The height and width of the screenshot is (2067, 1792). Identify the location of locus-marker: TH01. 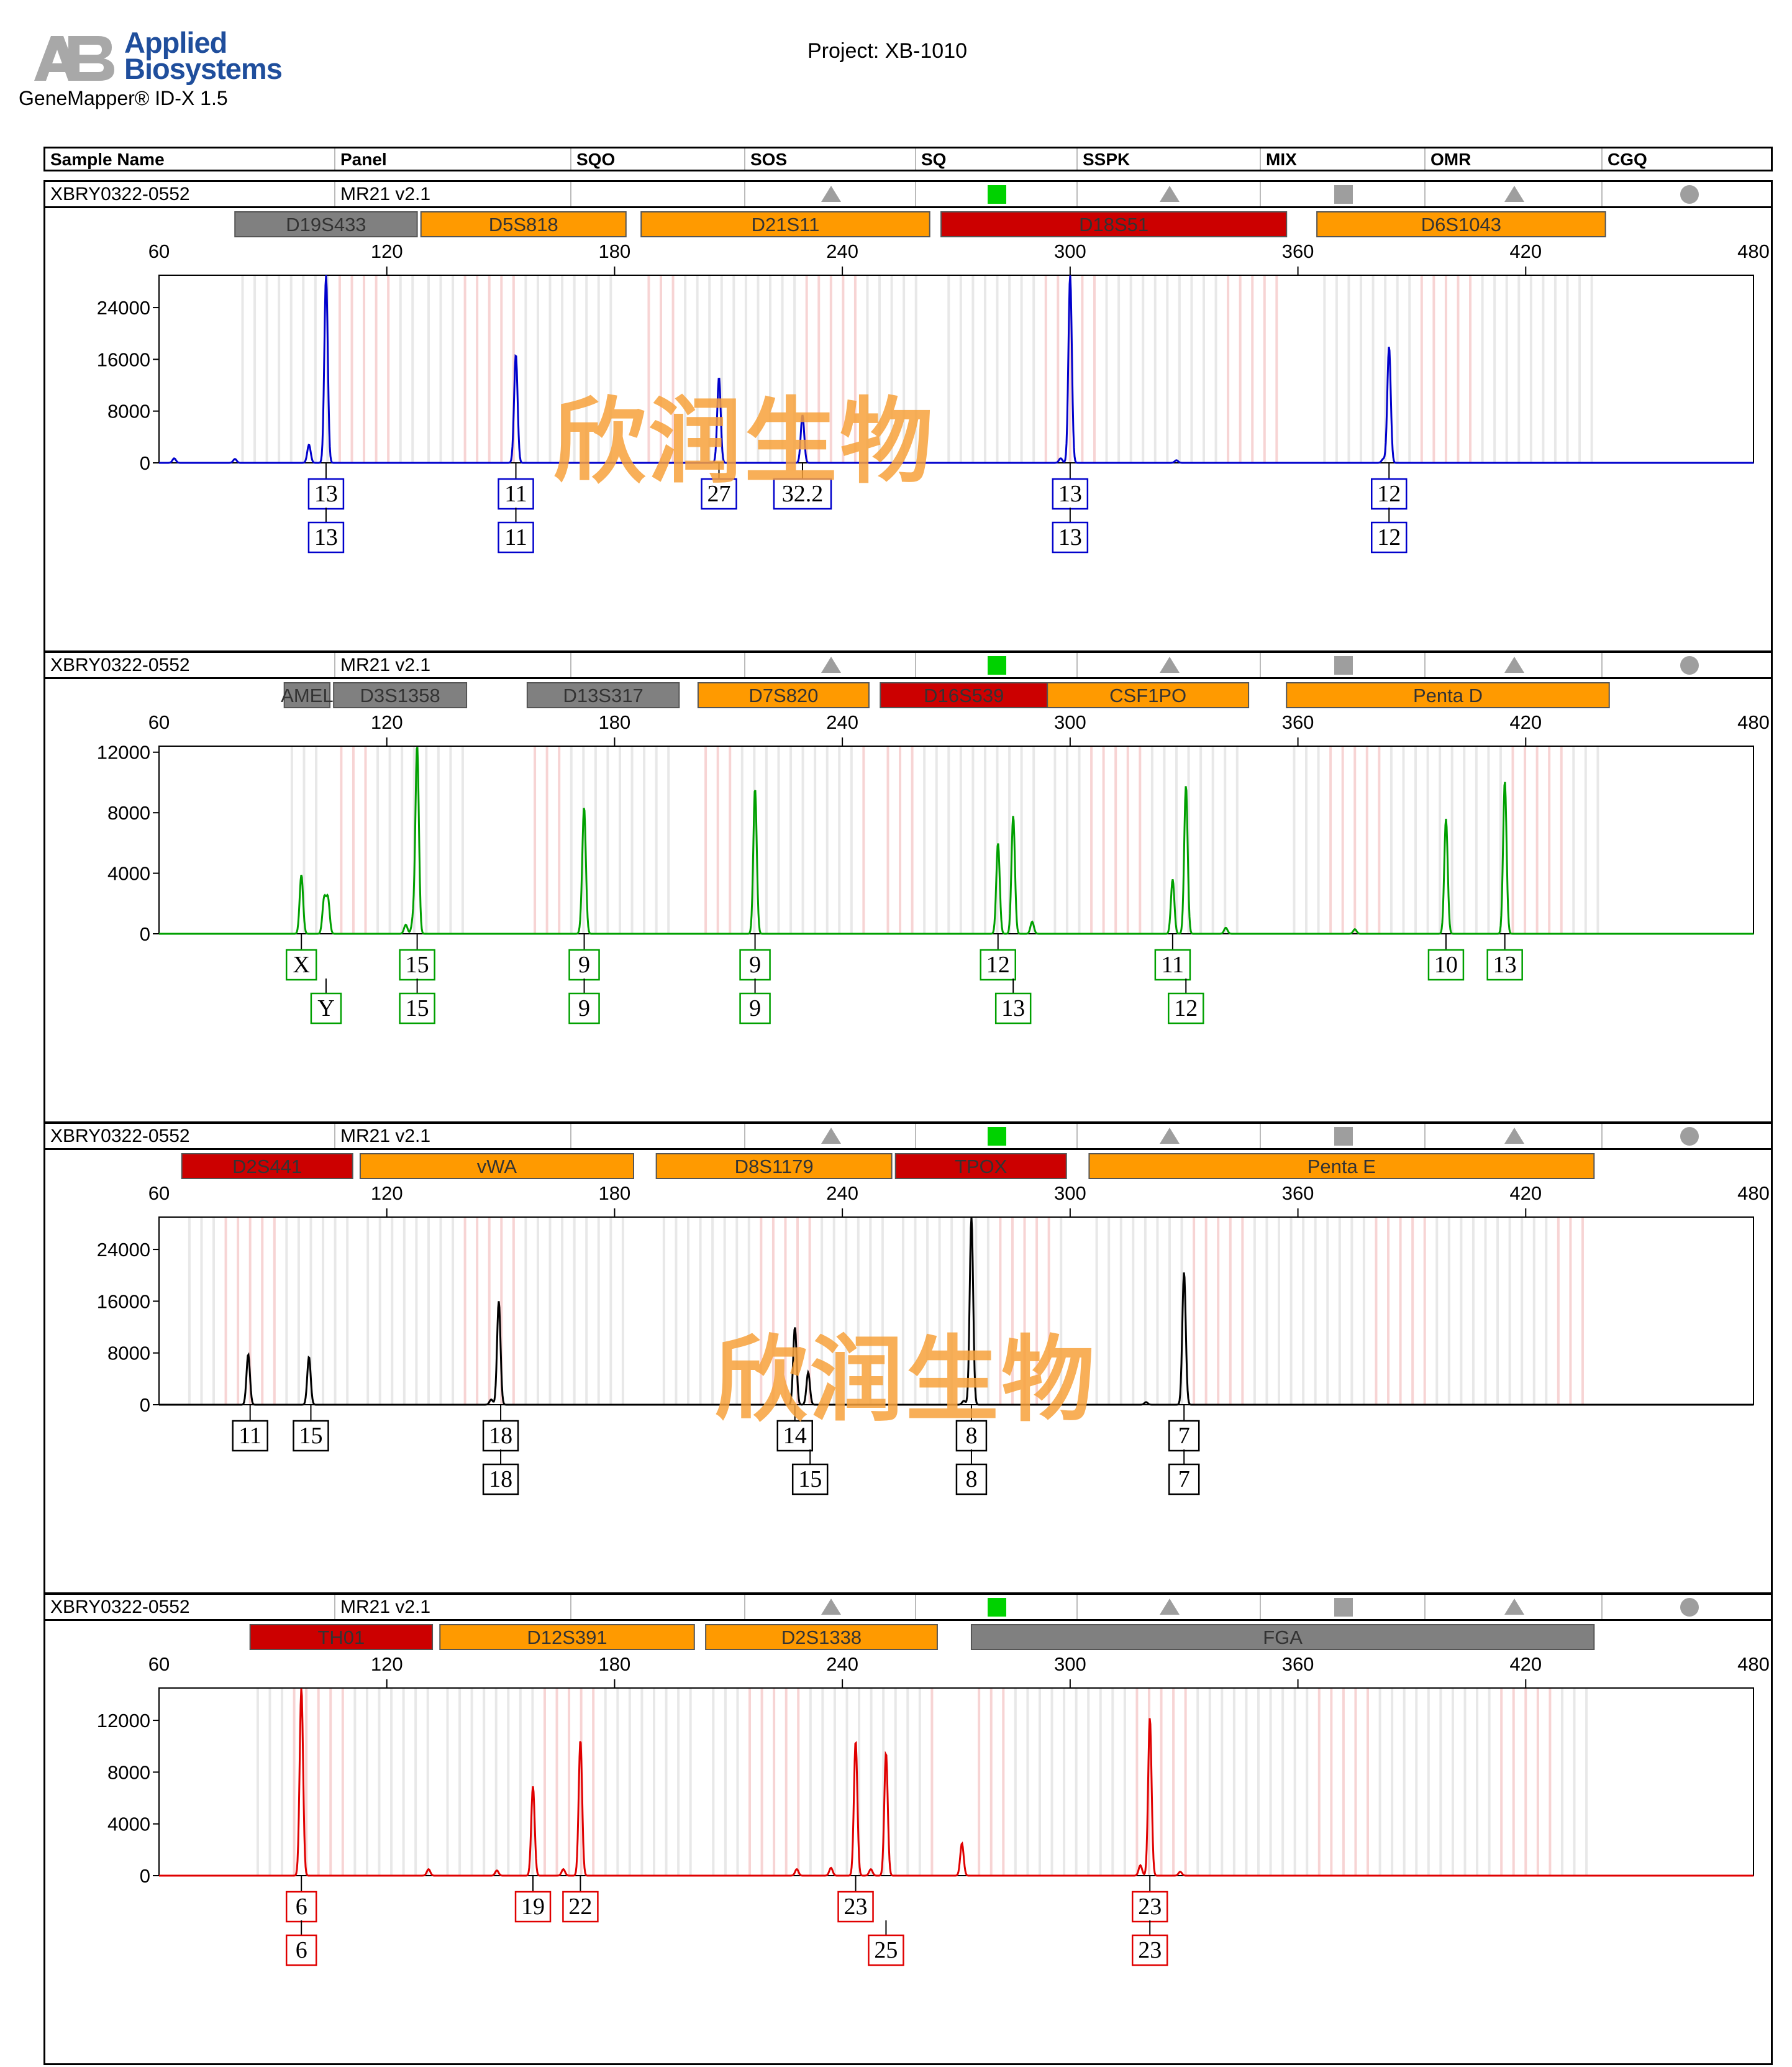
(341, 1637).